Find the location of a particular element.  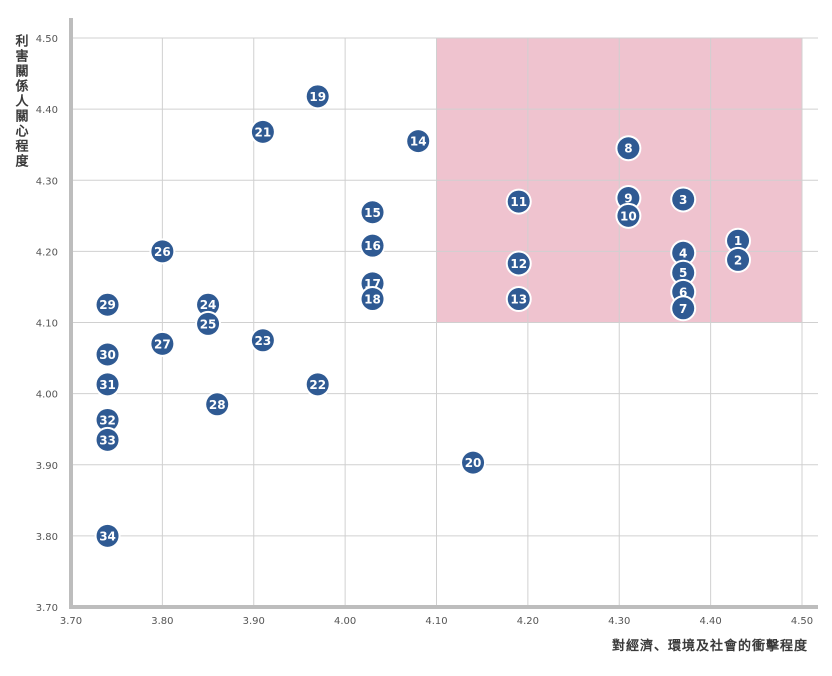

data-point: 11 is located at coordinates (518, 201).